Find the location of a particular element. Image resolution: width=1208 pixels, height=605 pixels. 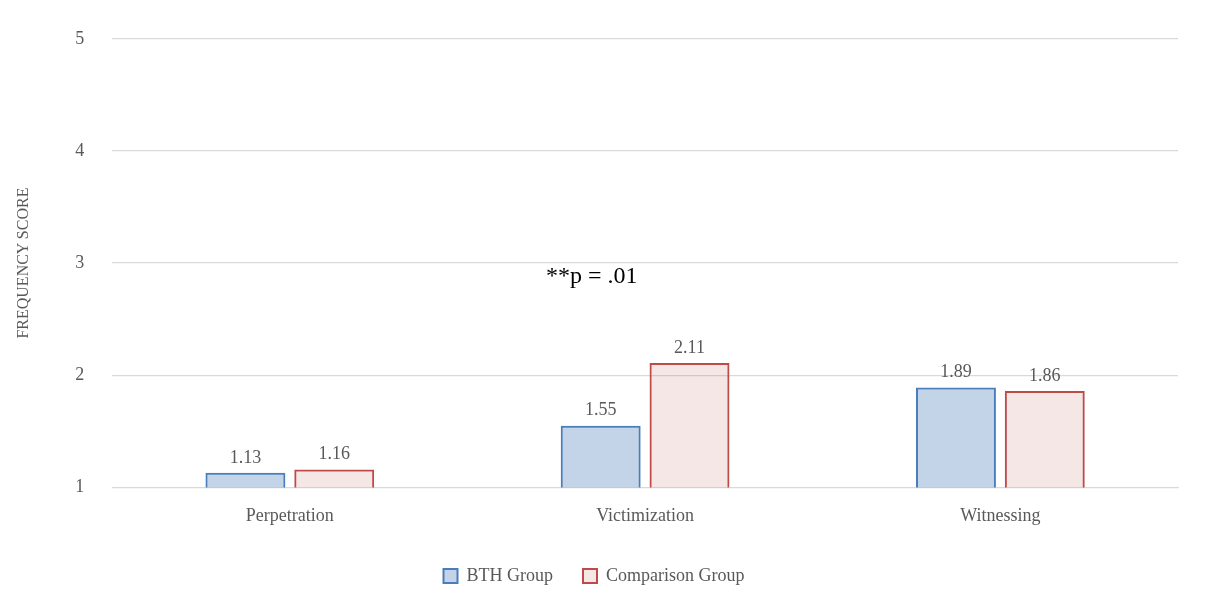

data-label: 1.55 is located at coordinates (600, 409).